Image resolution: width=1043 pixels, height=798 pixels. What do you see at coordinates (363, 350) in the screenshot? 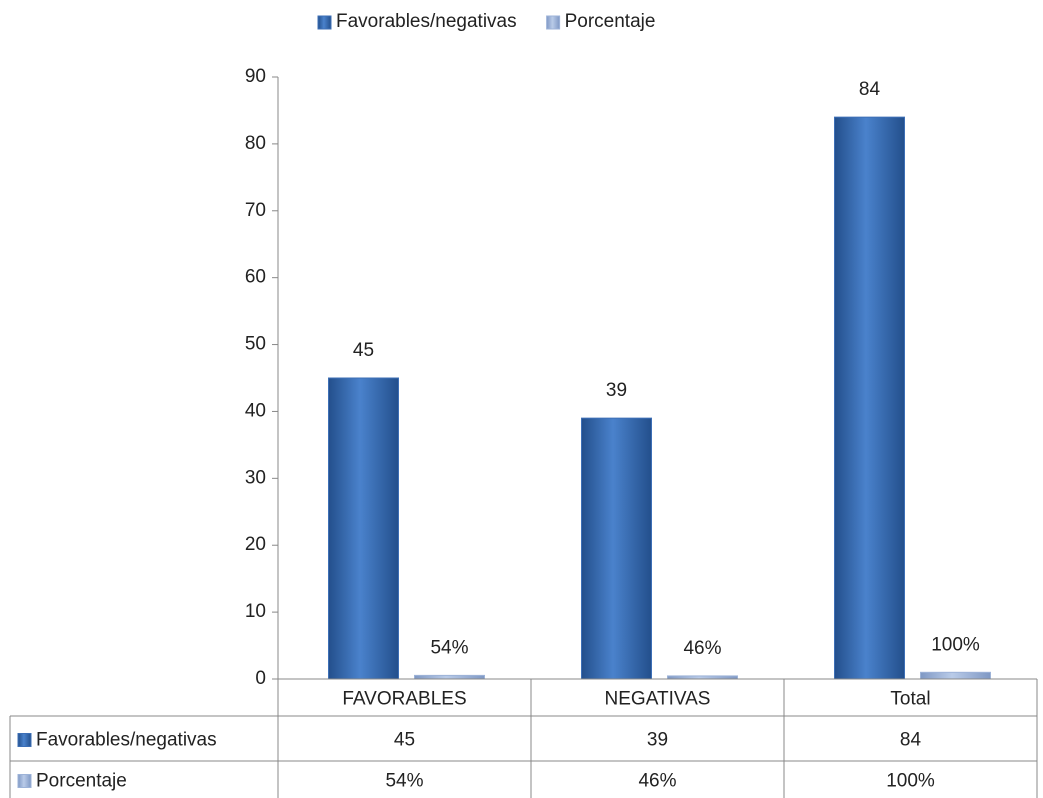
I see `data-label: 45` at bounding box center [363, 350].